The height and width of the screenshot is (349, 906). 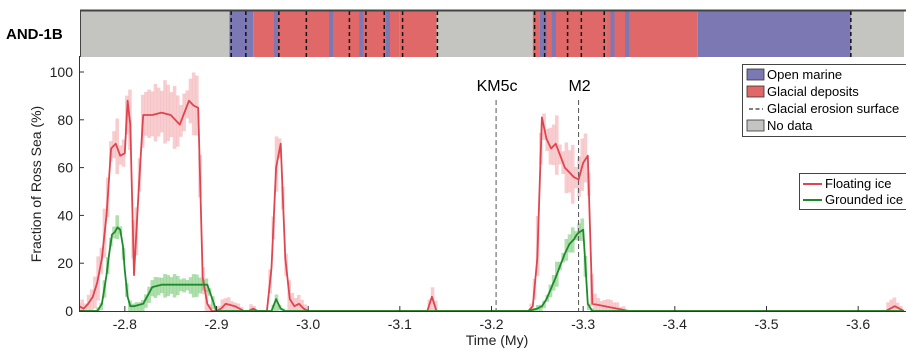 I want to click on legend-swatch-glacial-deposits, so click(x=755, y=91).